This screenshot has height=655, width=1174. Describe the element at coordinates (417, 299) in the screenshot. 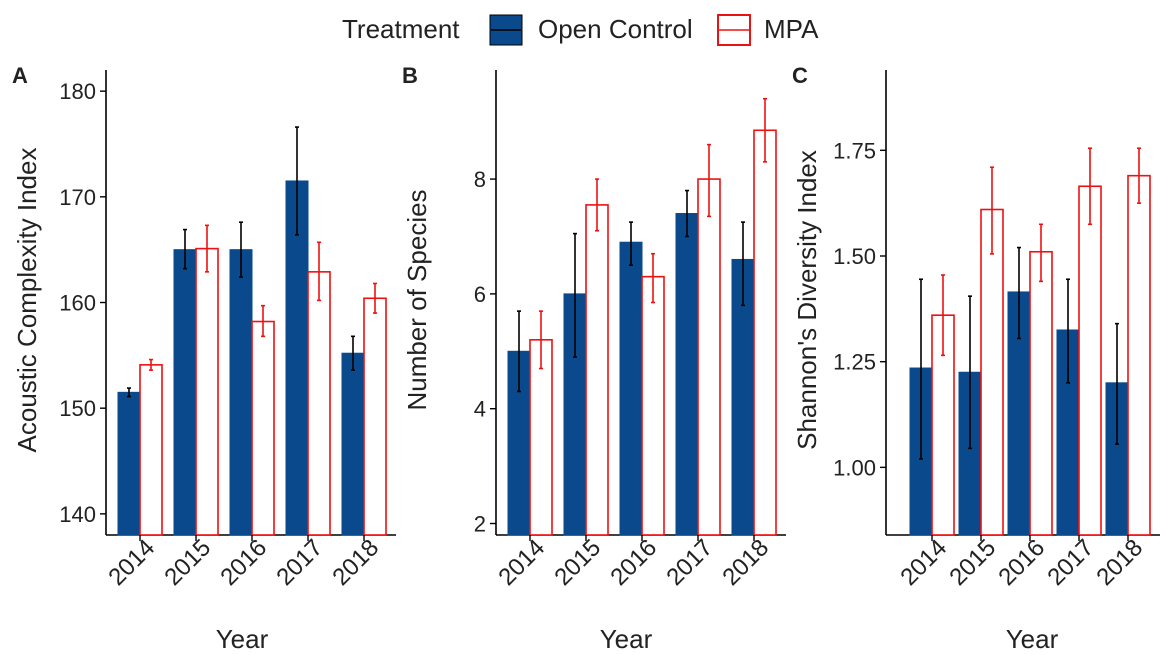

I see `y-axis-title: Number of Species` at that location.